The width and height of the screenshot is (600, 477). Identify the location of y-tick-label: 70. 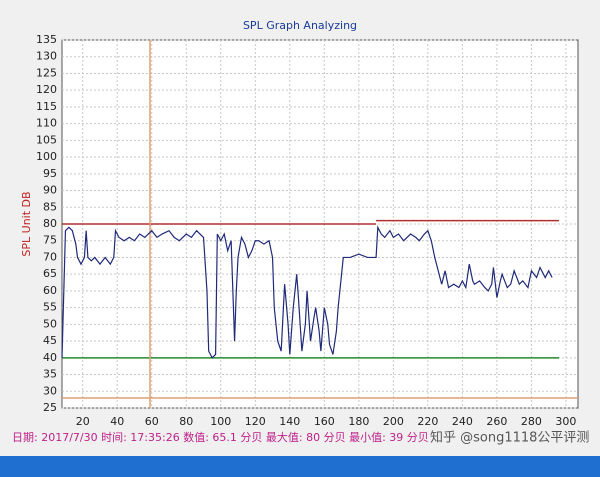
(50, 256).